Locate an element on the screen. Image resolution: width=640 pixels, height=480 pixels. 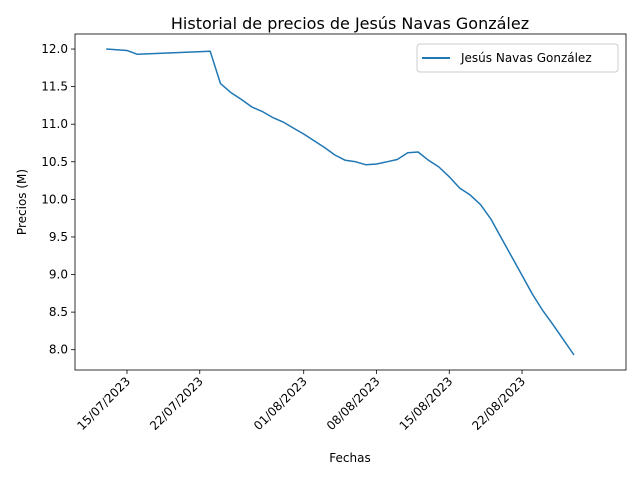
x-tick-label-5: 22/08/2023 is located at coordinates (498, 403).